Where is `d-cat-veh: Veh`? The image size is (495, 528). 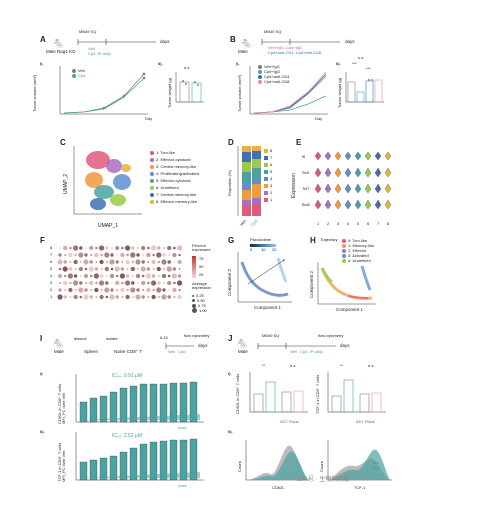 d-cat-veh: Veh is located at coordinates (243, 222).